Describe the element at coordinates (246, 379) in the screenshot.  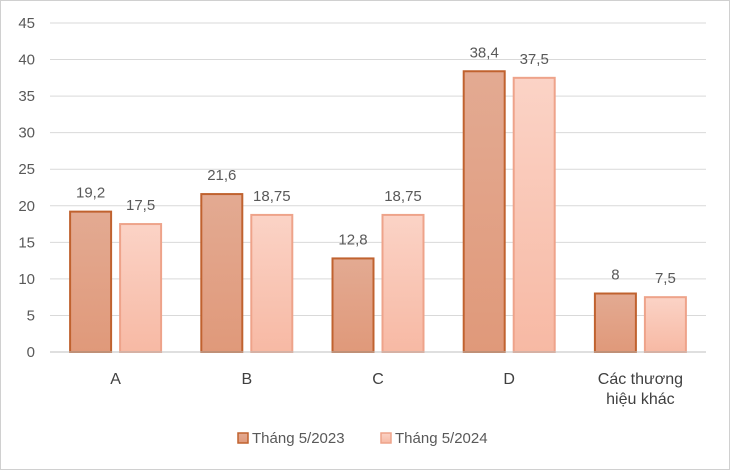
I see `x-category-label: B` at that location.